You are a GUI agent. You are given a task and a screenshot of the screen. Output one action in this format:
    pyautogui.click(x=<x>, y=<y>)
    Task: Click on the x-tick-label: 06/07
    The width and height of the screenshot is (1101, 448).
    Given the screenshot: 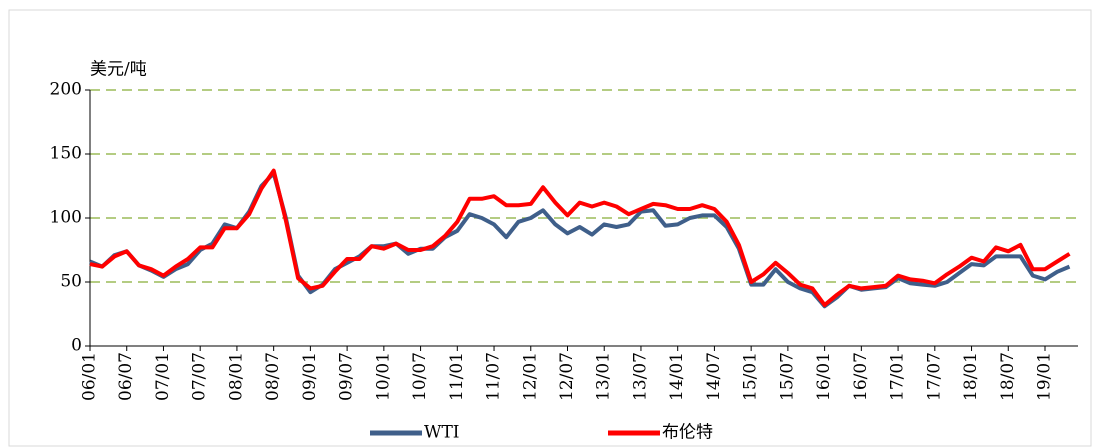 What is the action you would take?
    pyautogui.click(x=126, y=376)
    